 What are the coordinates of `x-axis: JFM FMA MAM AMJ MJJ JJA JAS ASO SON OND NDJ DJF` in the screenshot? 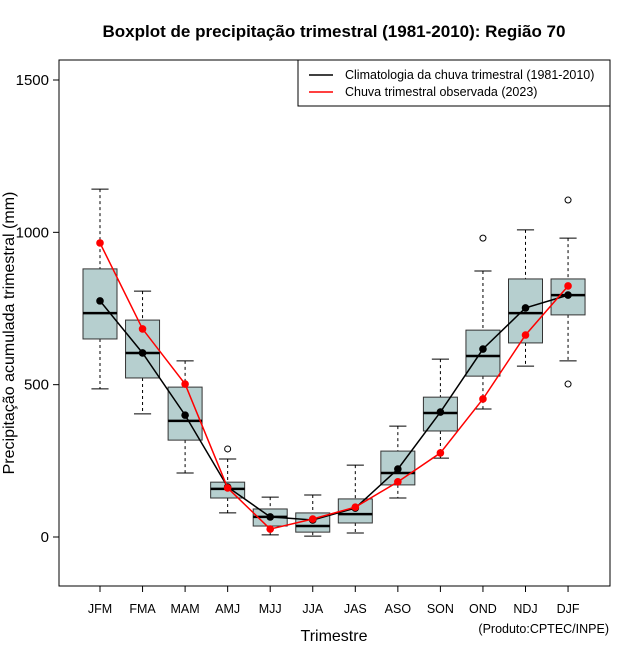 It's located at (334, 601).